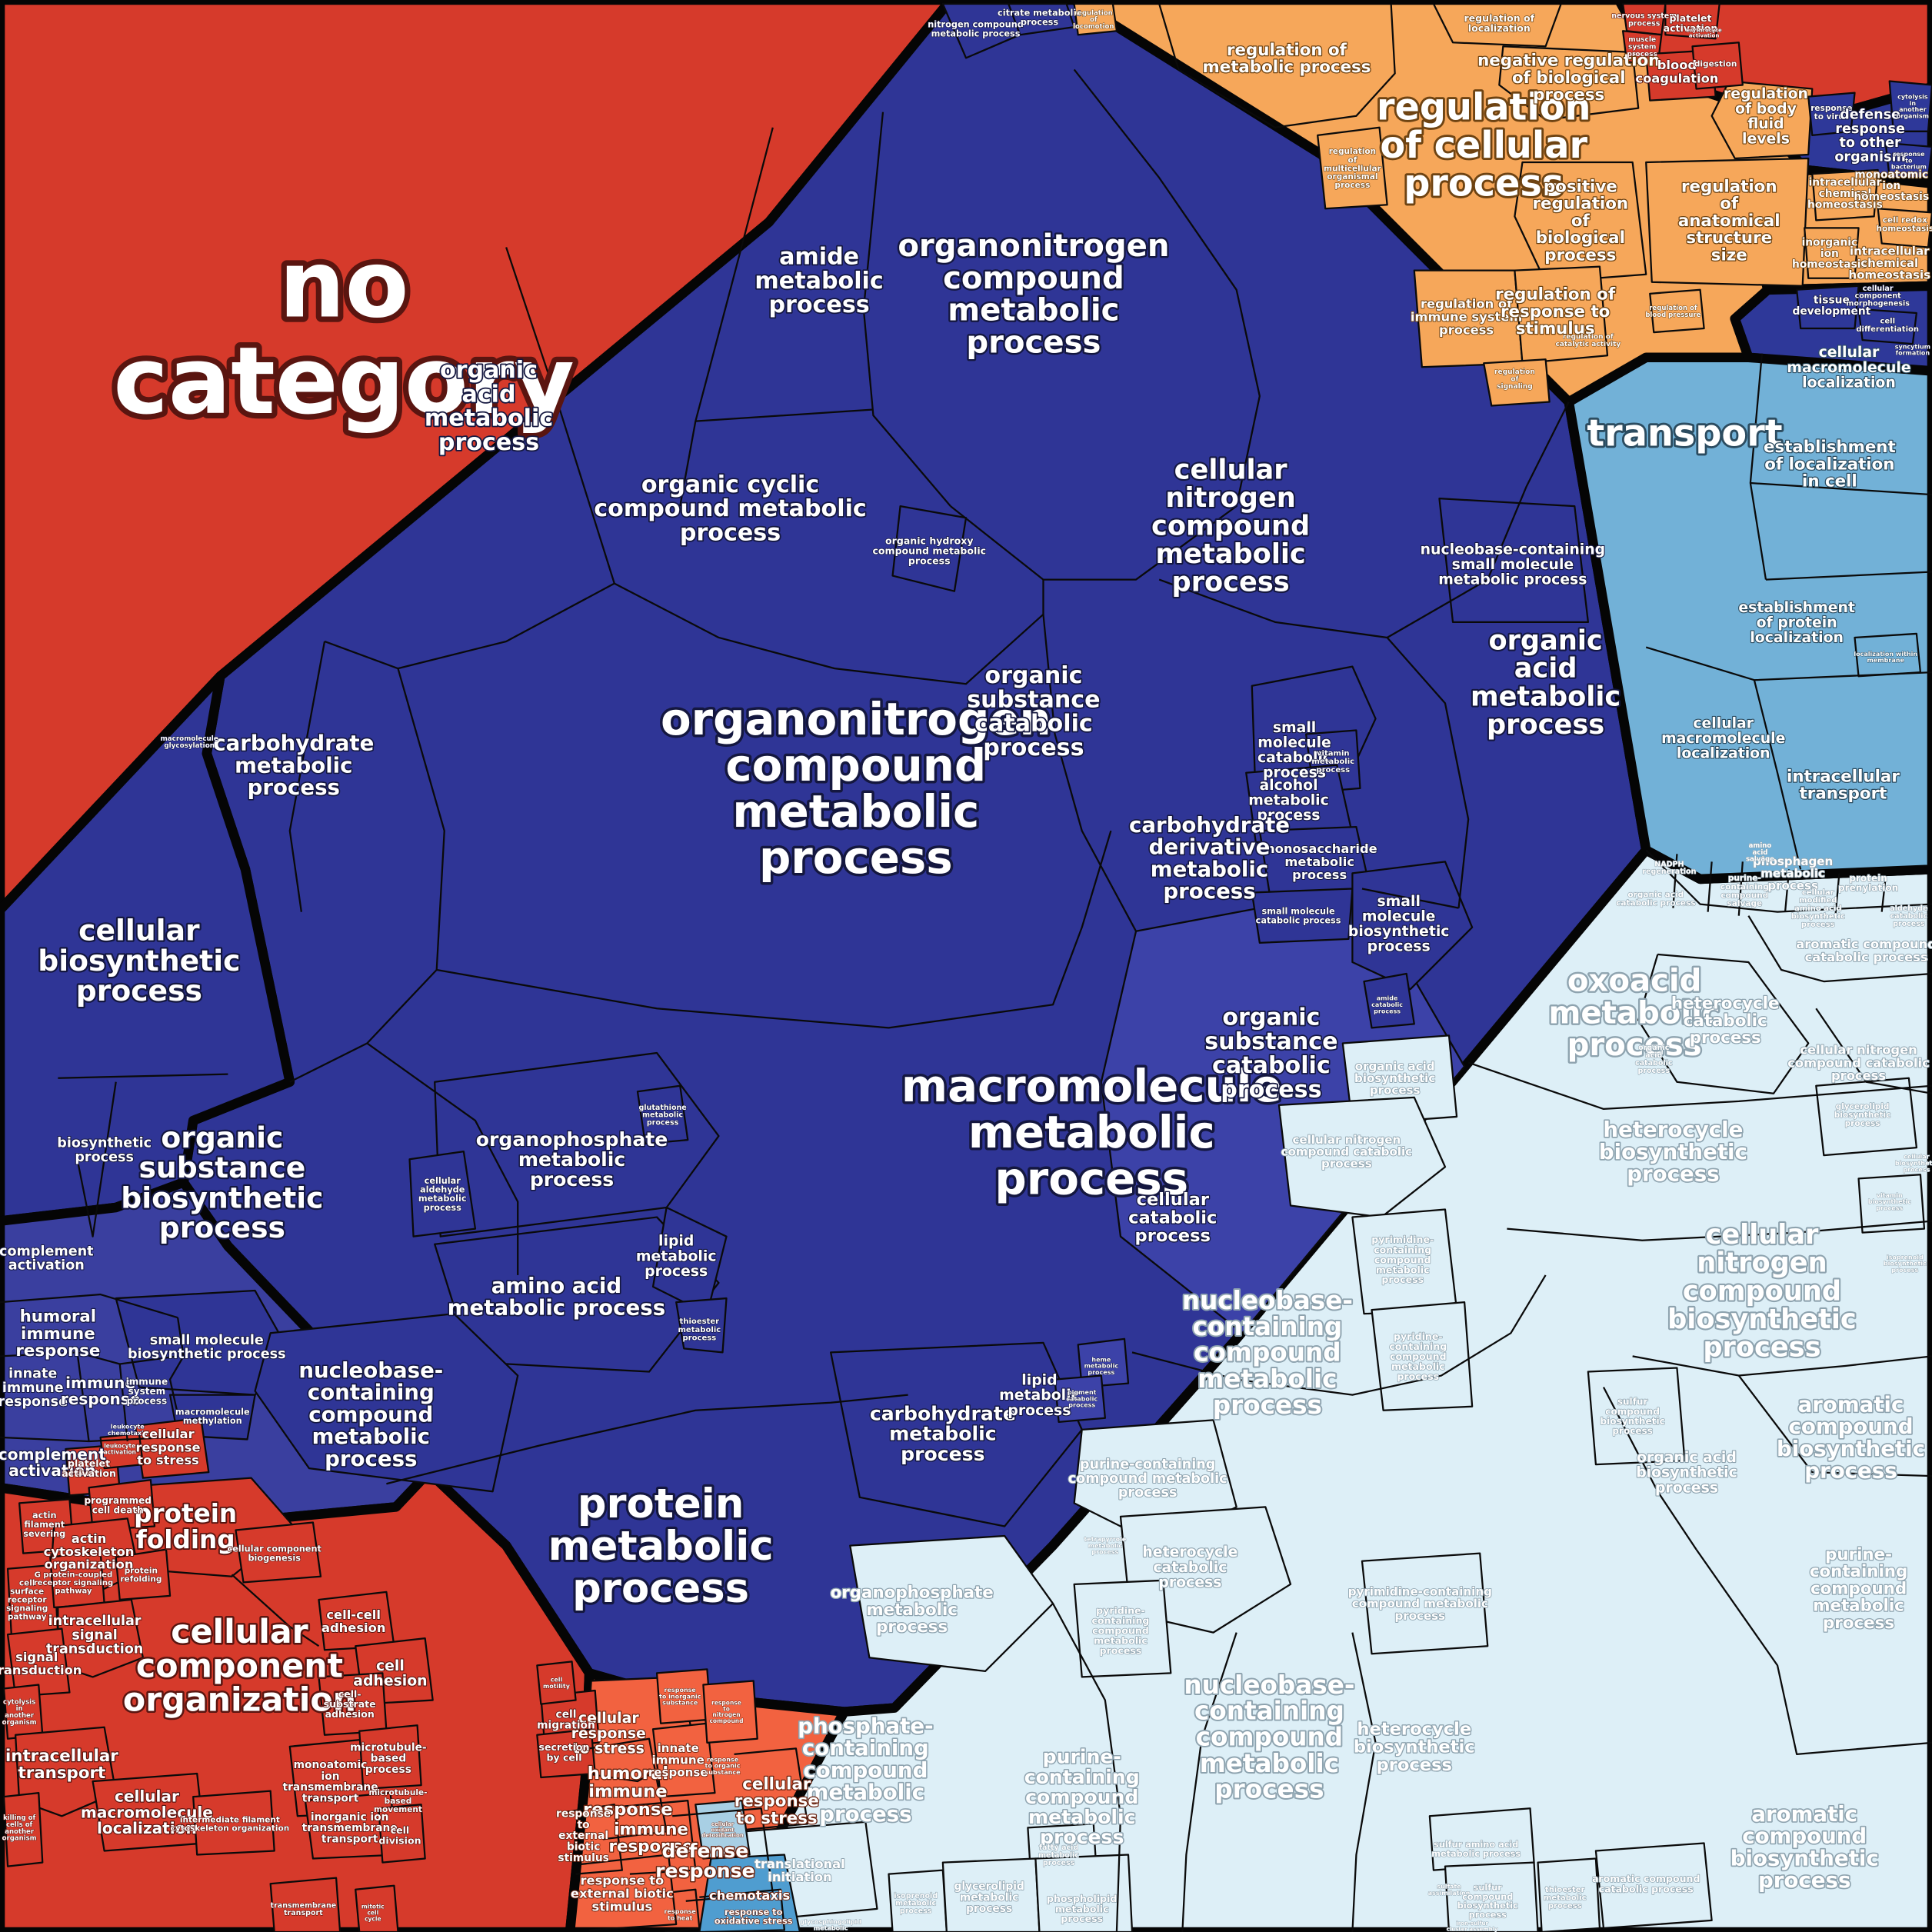 The image size is (1932, 1932). What do you see at coordinates (233, 1823) in the screenshot?
I see `cell-intermediate-filament-organization` at bounding box center [233, 1823].